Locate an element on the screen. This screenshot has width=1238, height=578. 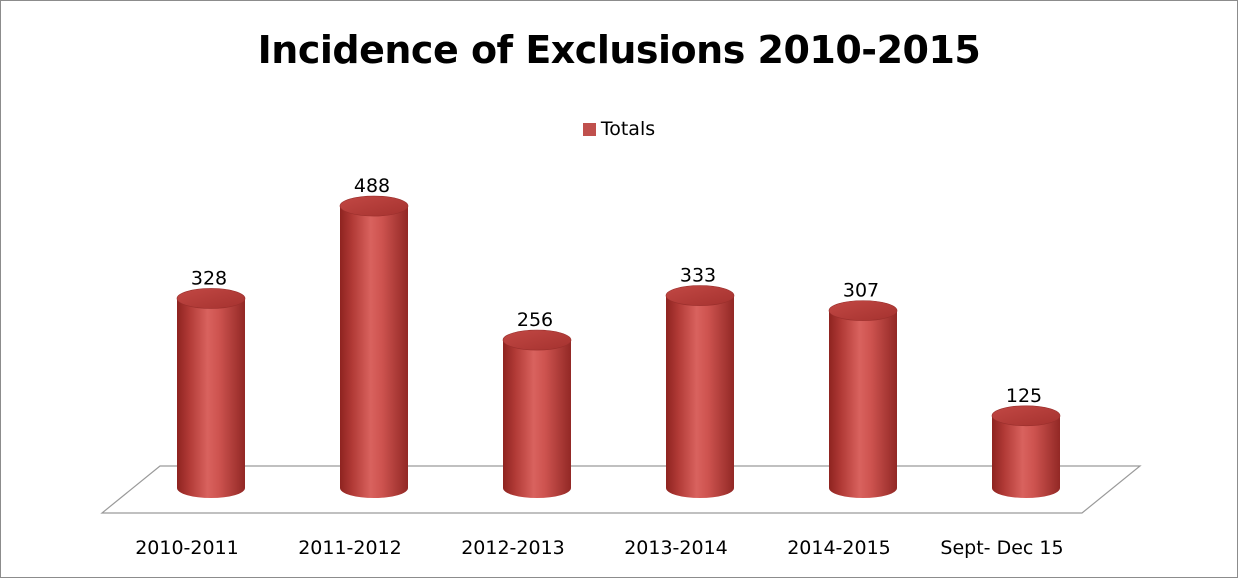
x-tick-label: 2013-2014 is located at coordinates (676, 548).